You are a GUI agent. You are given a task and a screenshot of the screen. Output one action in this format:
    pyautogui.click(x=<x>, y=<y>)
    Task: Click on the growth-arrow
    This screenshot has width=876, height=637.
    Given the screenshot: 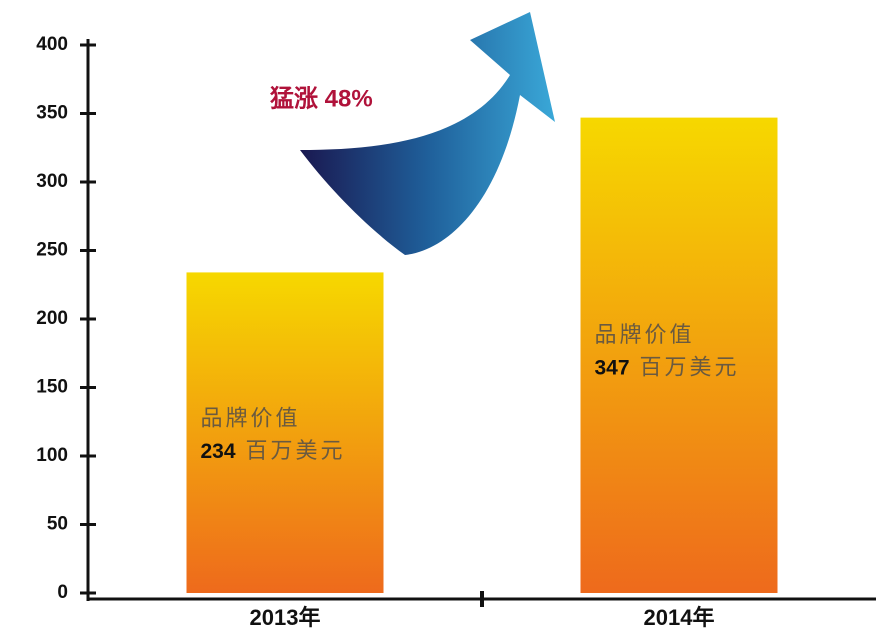 What is the action you would take?
    pyautogui.click(x=427, y=133)
    